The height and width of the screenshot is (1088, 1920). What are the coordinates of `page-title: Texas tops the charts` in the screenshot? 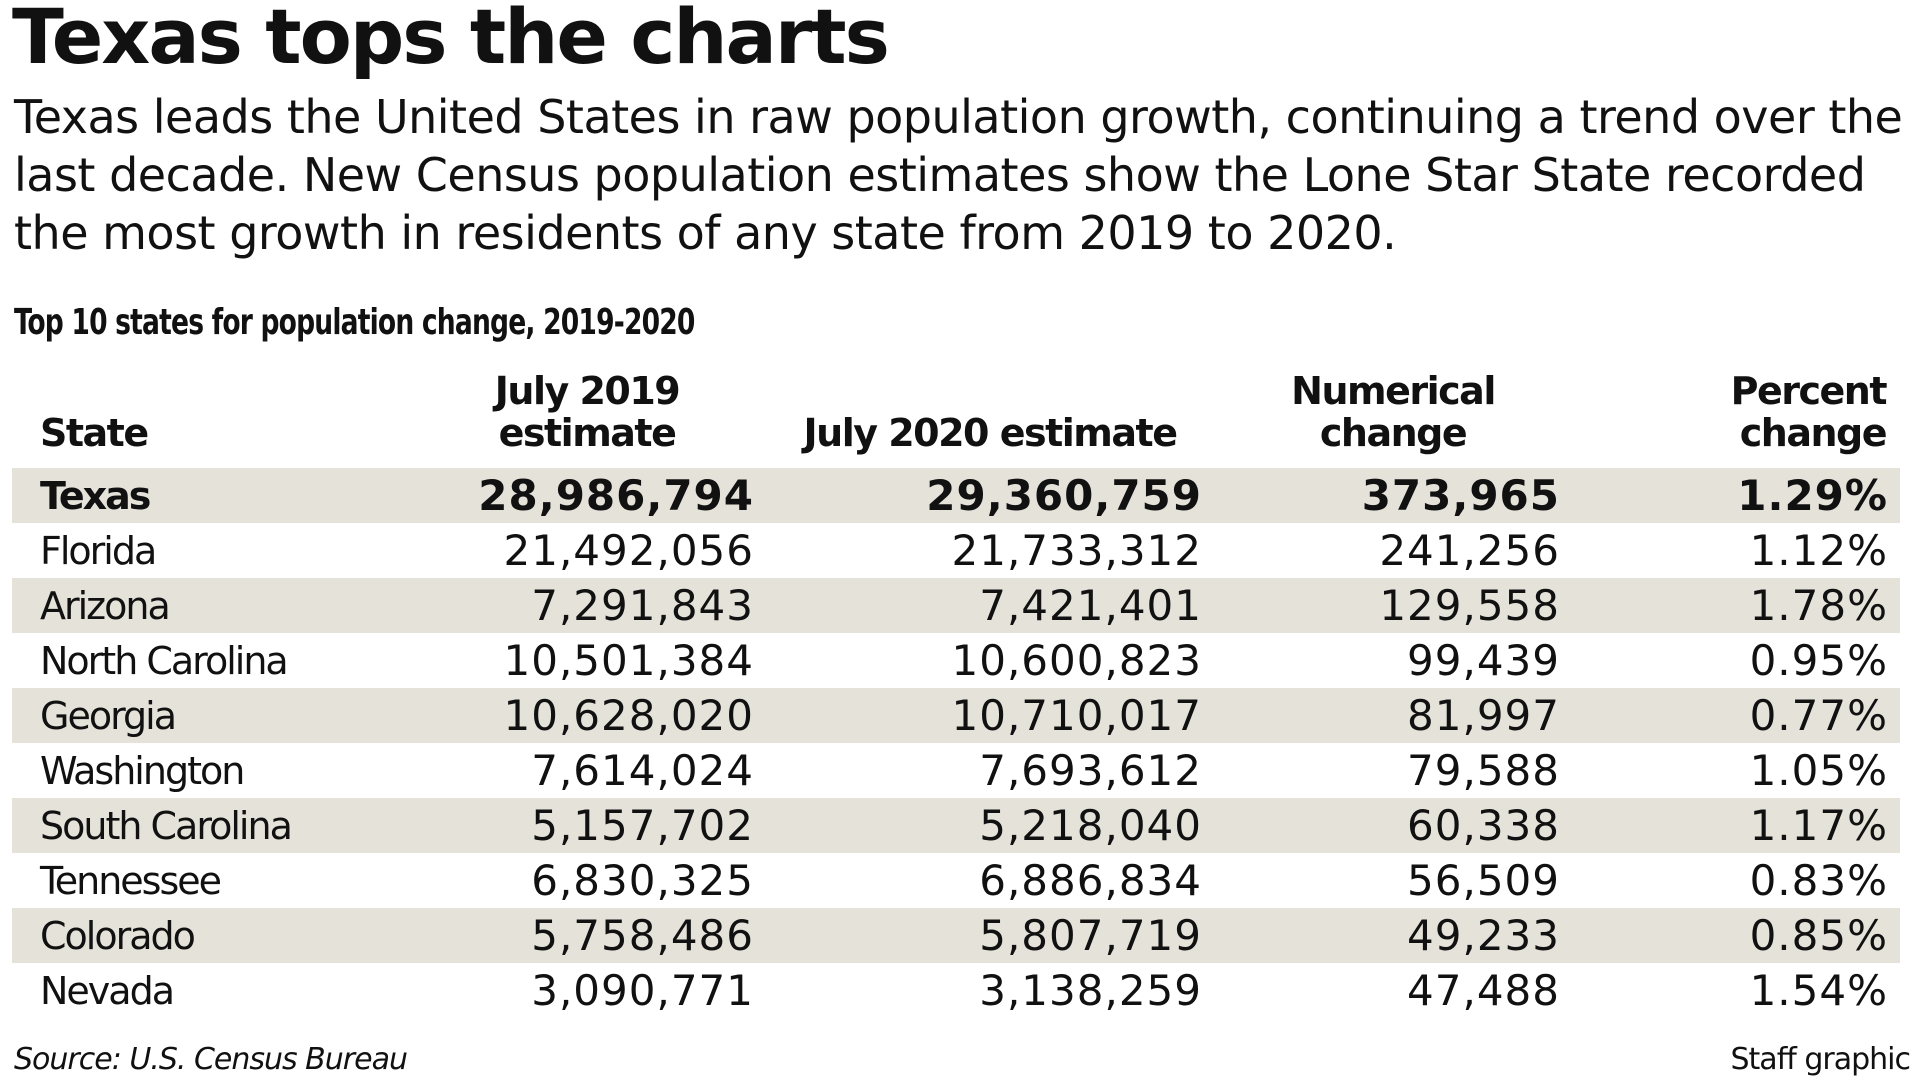 It's located at (451, 40).